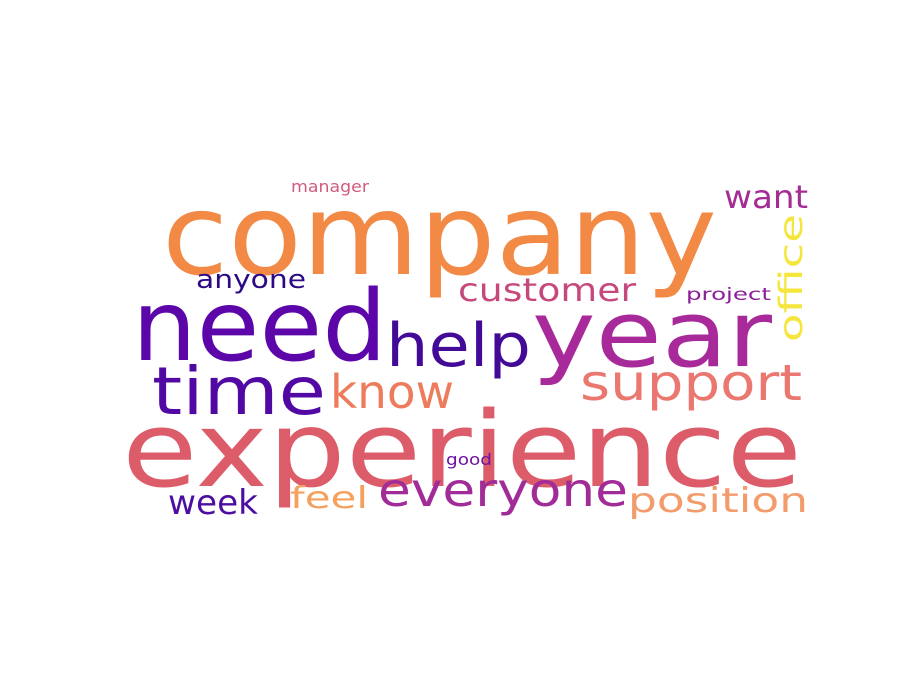 The image size is (900, 700). I want to click on word-week: week, so click(213, 503).